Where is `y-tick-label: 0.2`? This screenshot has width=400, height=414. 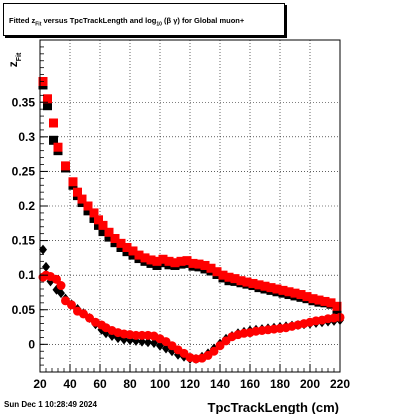 y-tick-label: 0.2 is located at coordinates (26, 206).